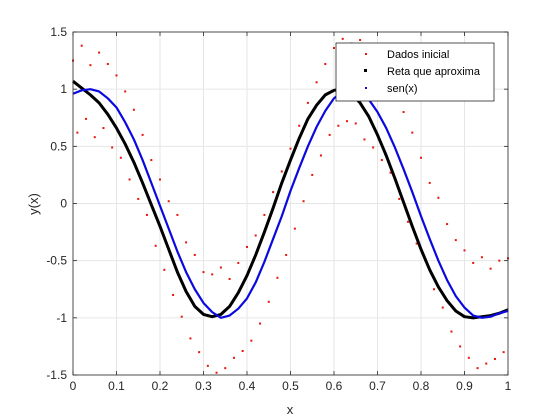  Describe the element at coordinates (33, 204) in the screenshot. I see `y-axis-label: y(x)` at that location.